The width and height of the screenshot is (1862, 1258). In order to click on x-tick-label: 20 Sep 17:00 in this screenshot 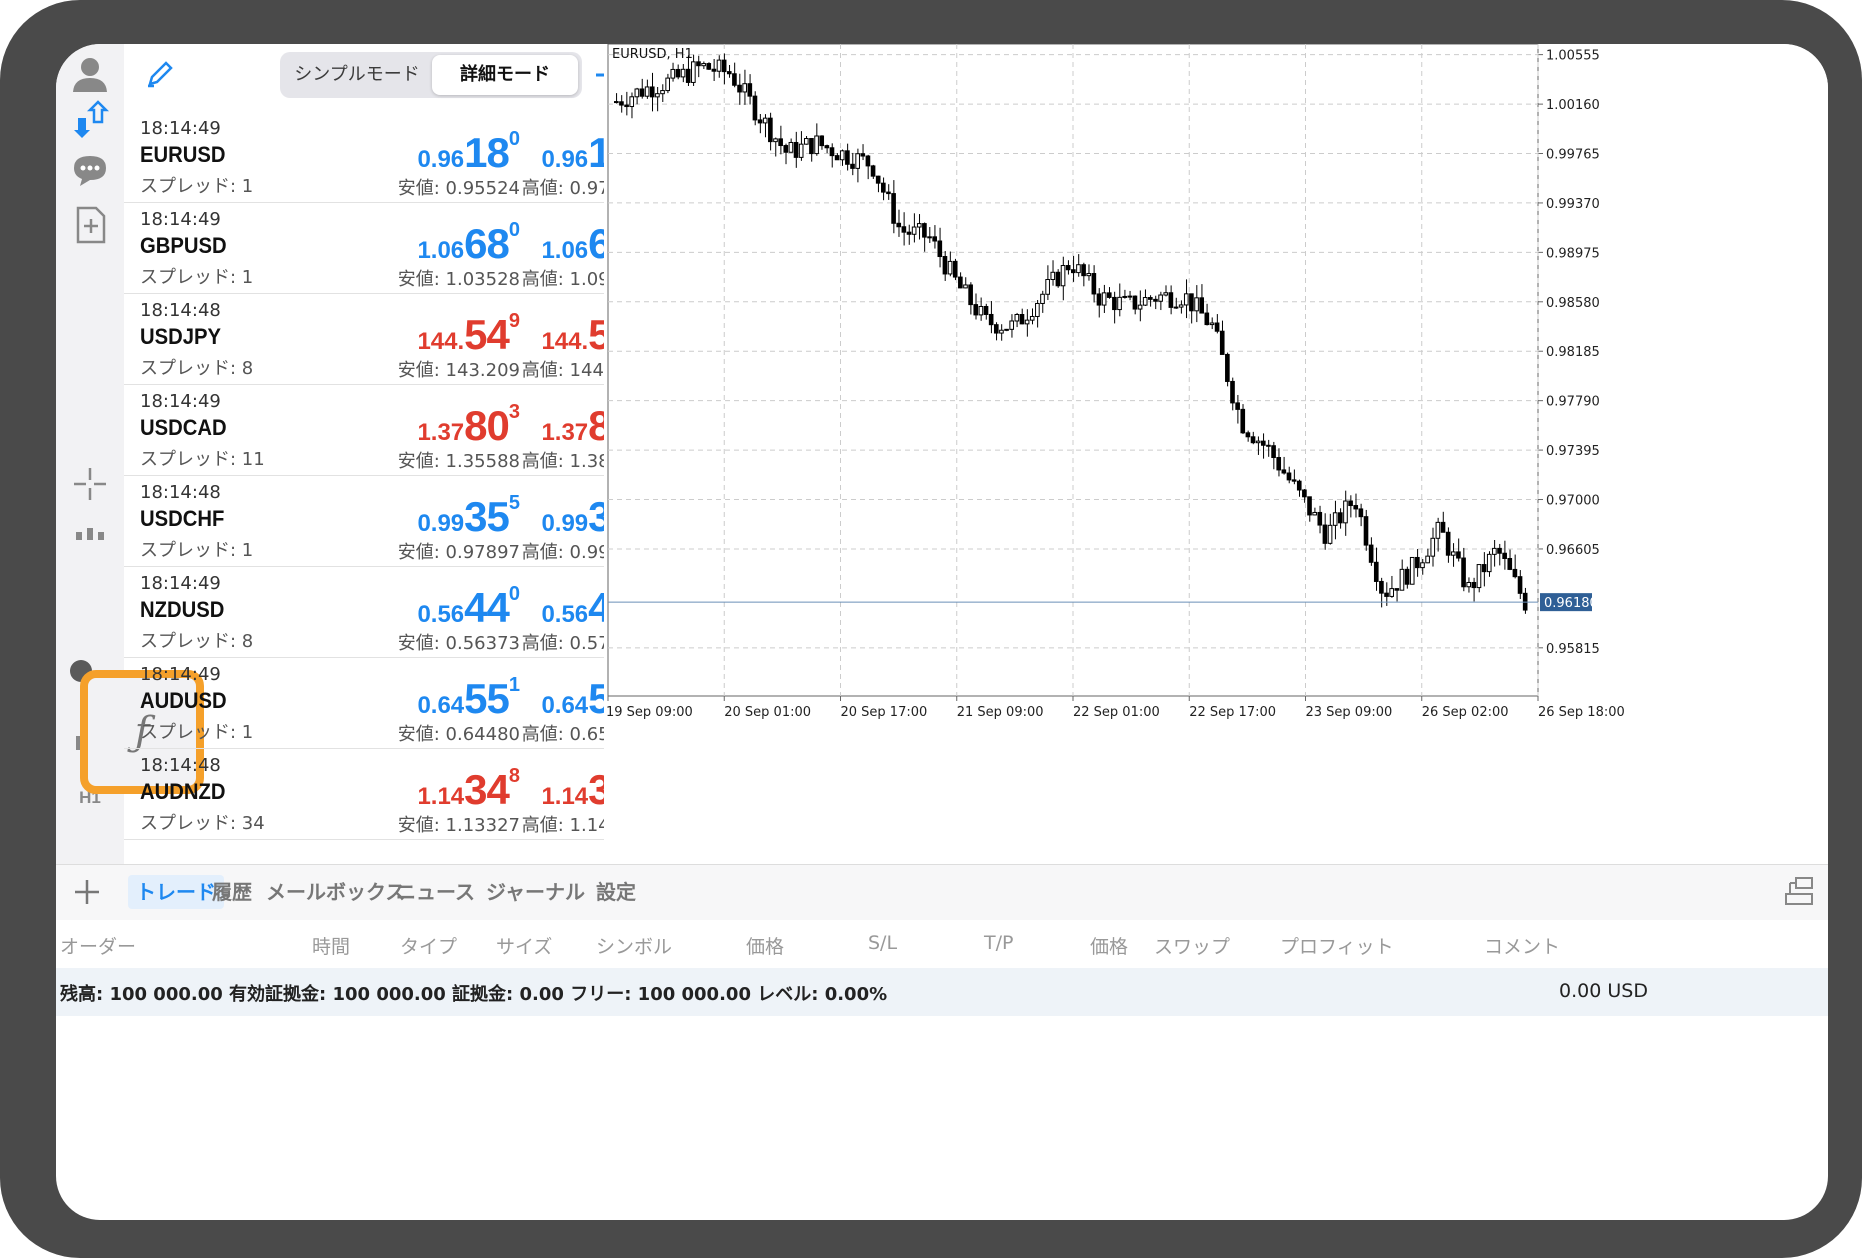, I will do `click(884, 712)`.